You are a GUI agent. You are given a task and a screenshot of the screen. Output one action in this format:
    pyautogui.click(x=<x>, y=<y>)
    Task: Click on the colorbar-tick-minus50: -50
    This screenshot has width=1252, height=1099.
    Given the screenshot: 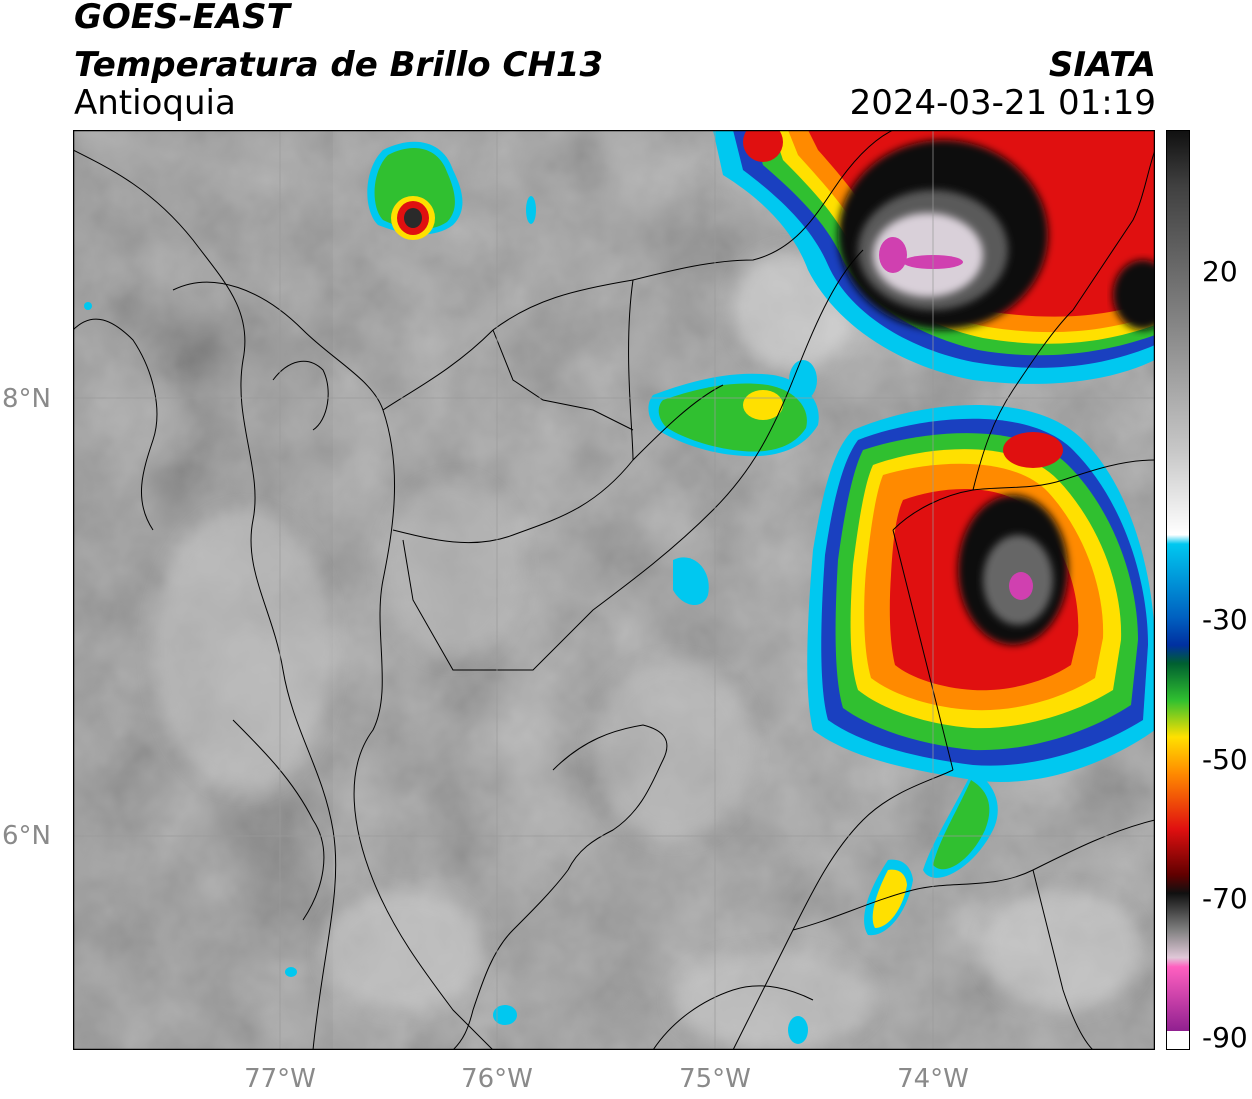 What is the action you would take?
    pyautogui.click(x=1225, y=759)
    